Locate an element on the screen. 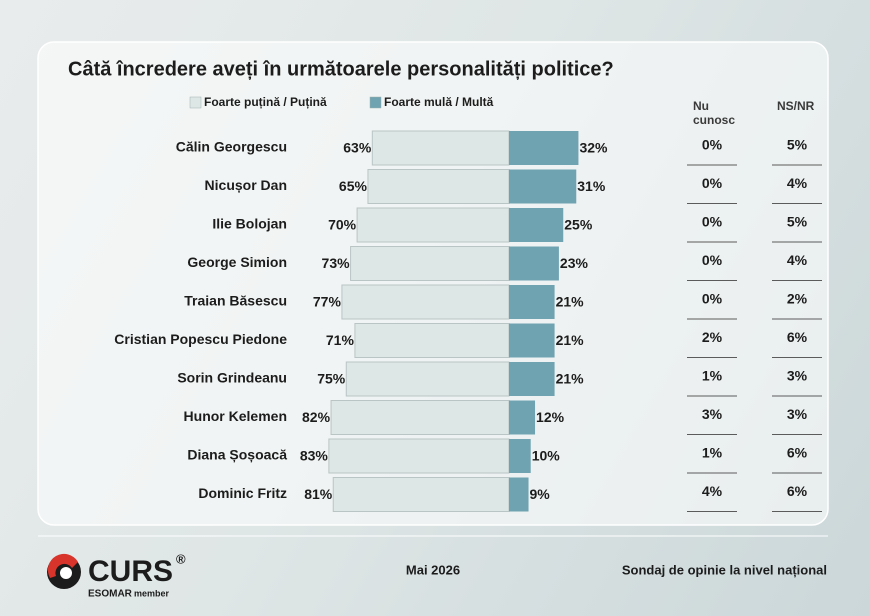 The image size is (870, 616). value-label: 32% is located at coordinates (593, 148).